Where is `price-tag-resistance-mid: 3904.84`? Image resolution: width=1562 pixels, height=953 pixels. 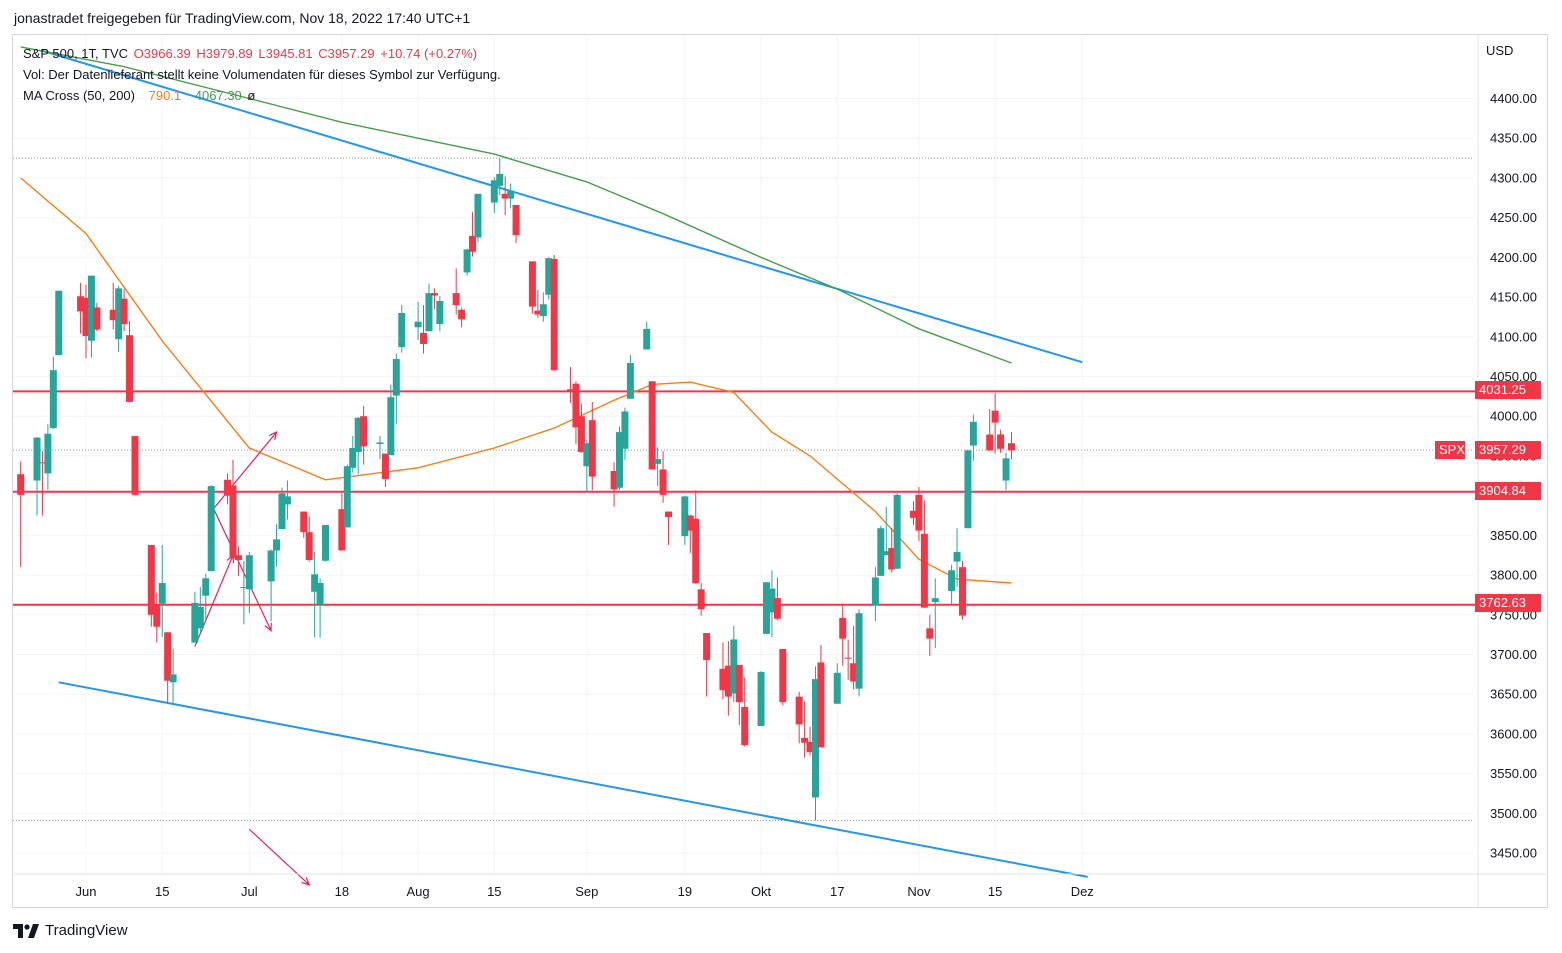 price-tag-resistance-mid: 3904.84 is located at coordinates (1508, 491).